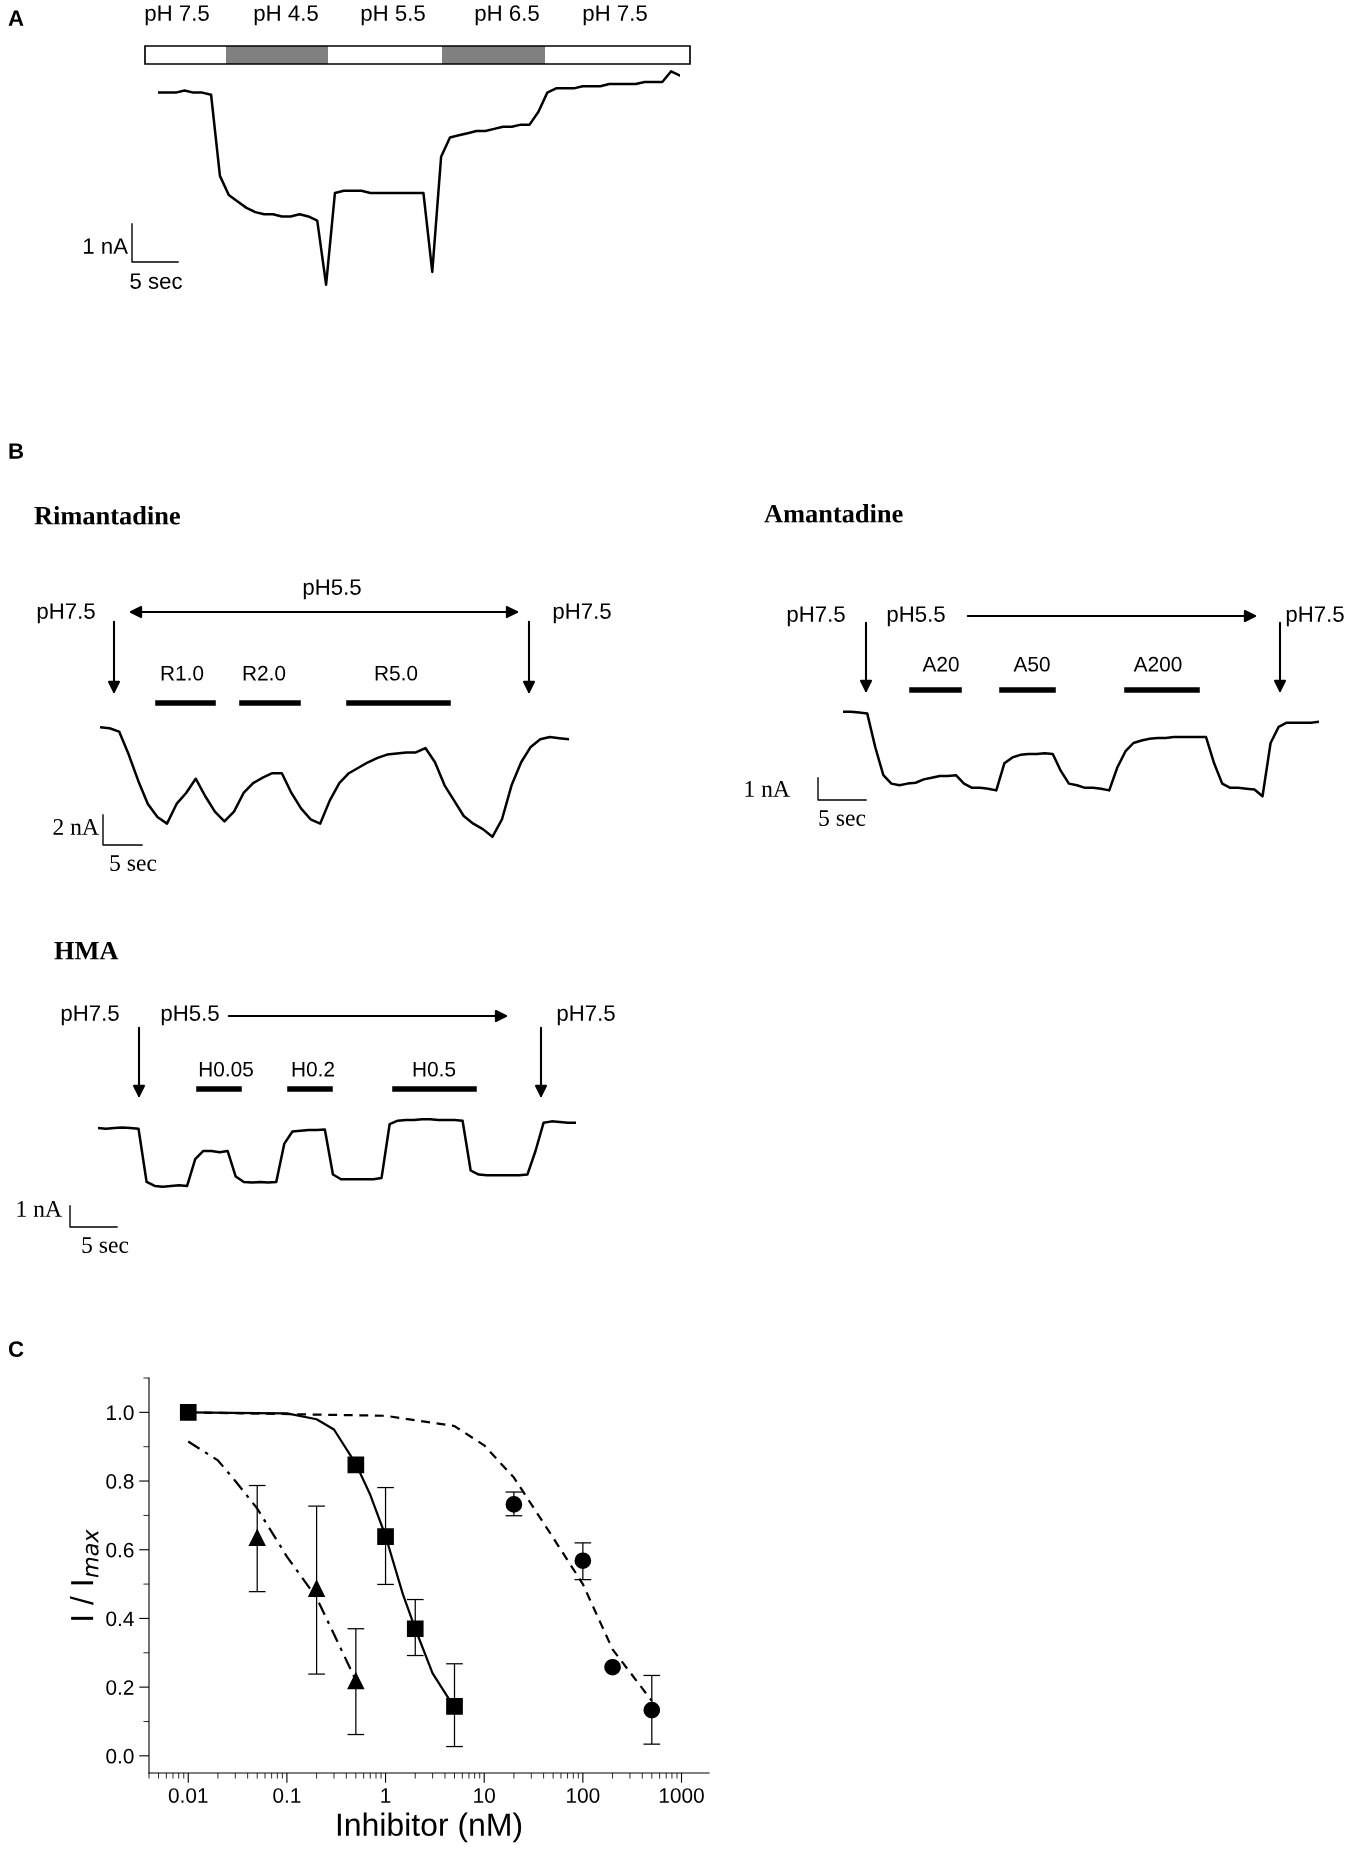 This screenshot has height=1856, width=1355. Describe the element at coordinates (120, 1550) in the screenshot. I see `y-tick-label: 0.6` at that location.